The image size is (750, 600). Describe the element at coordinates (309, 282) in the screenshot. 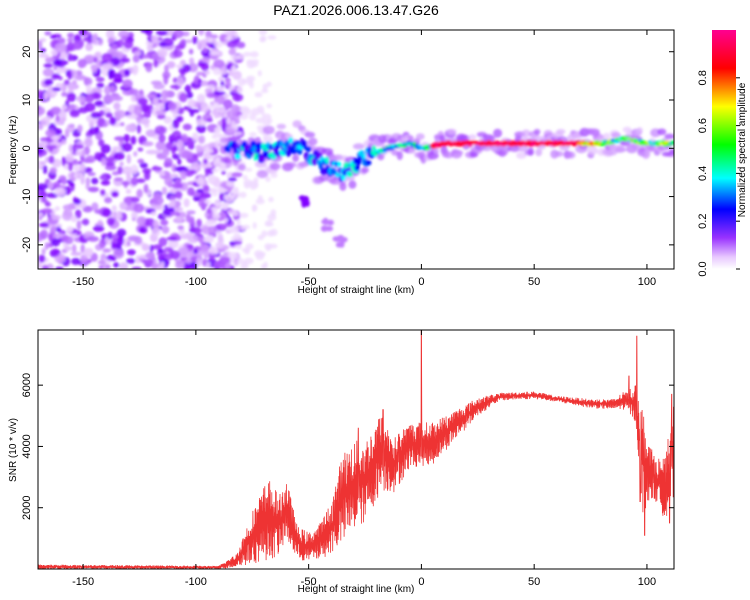

I see `x-tick-label: -50` at that location.